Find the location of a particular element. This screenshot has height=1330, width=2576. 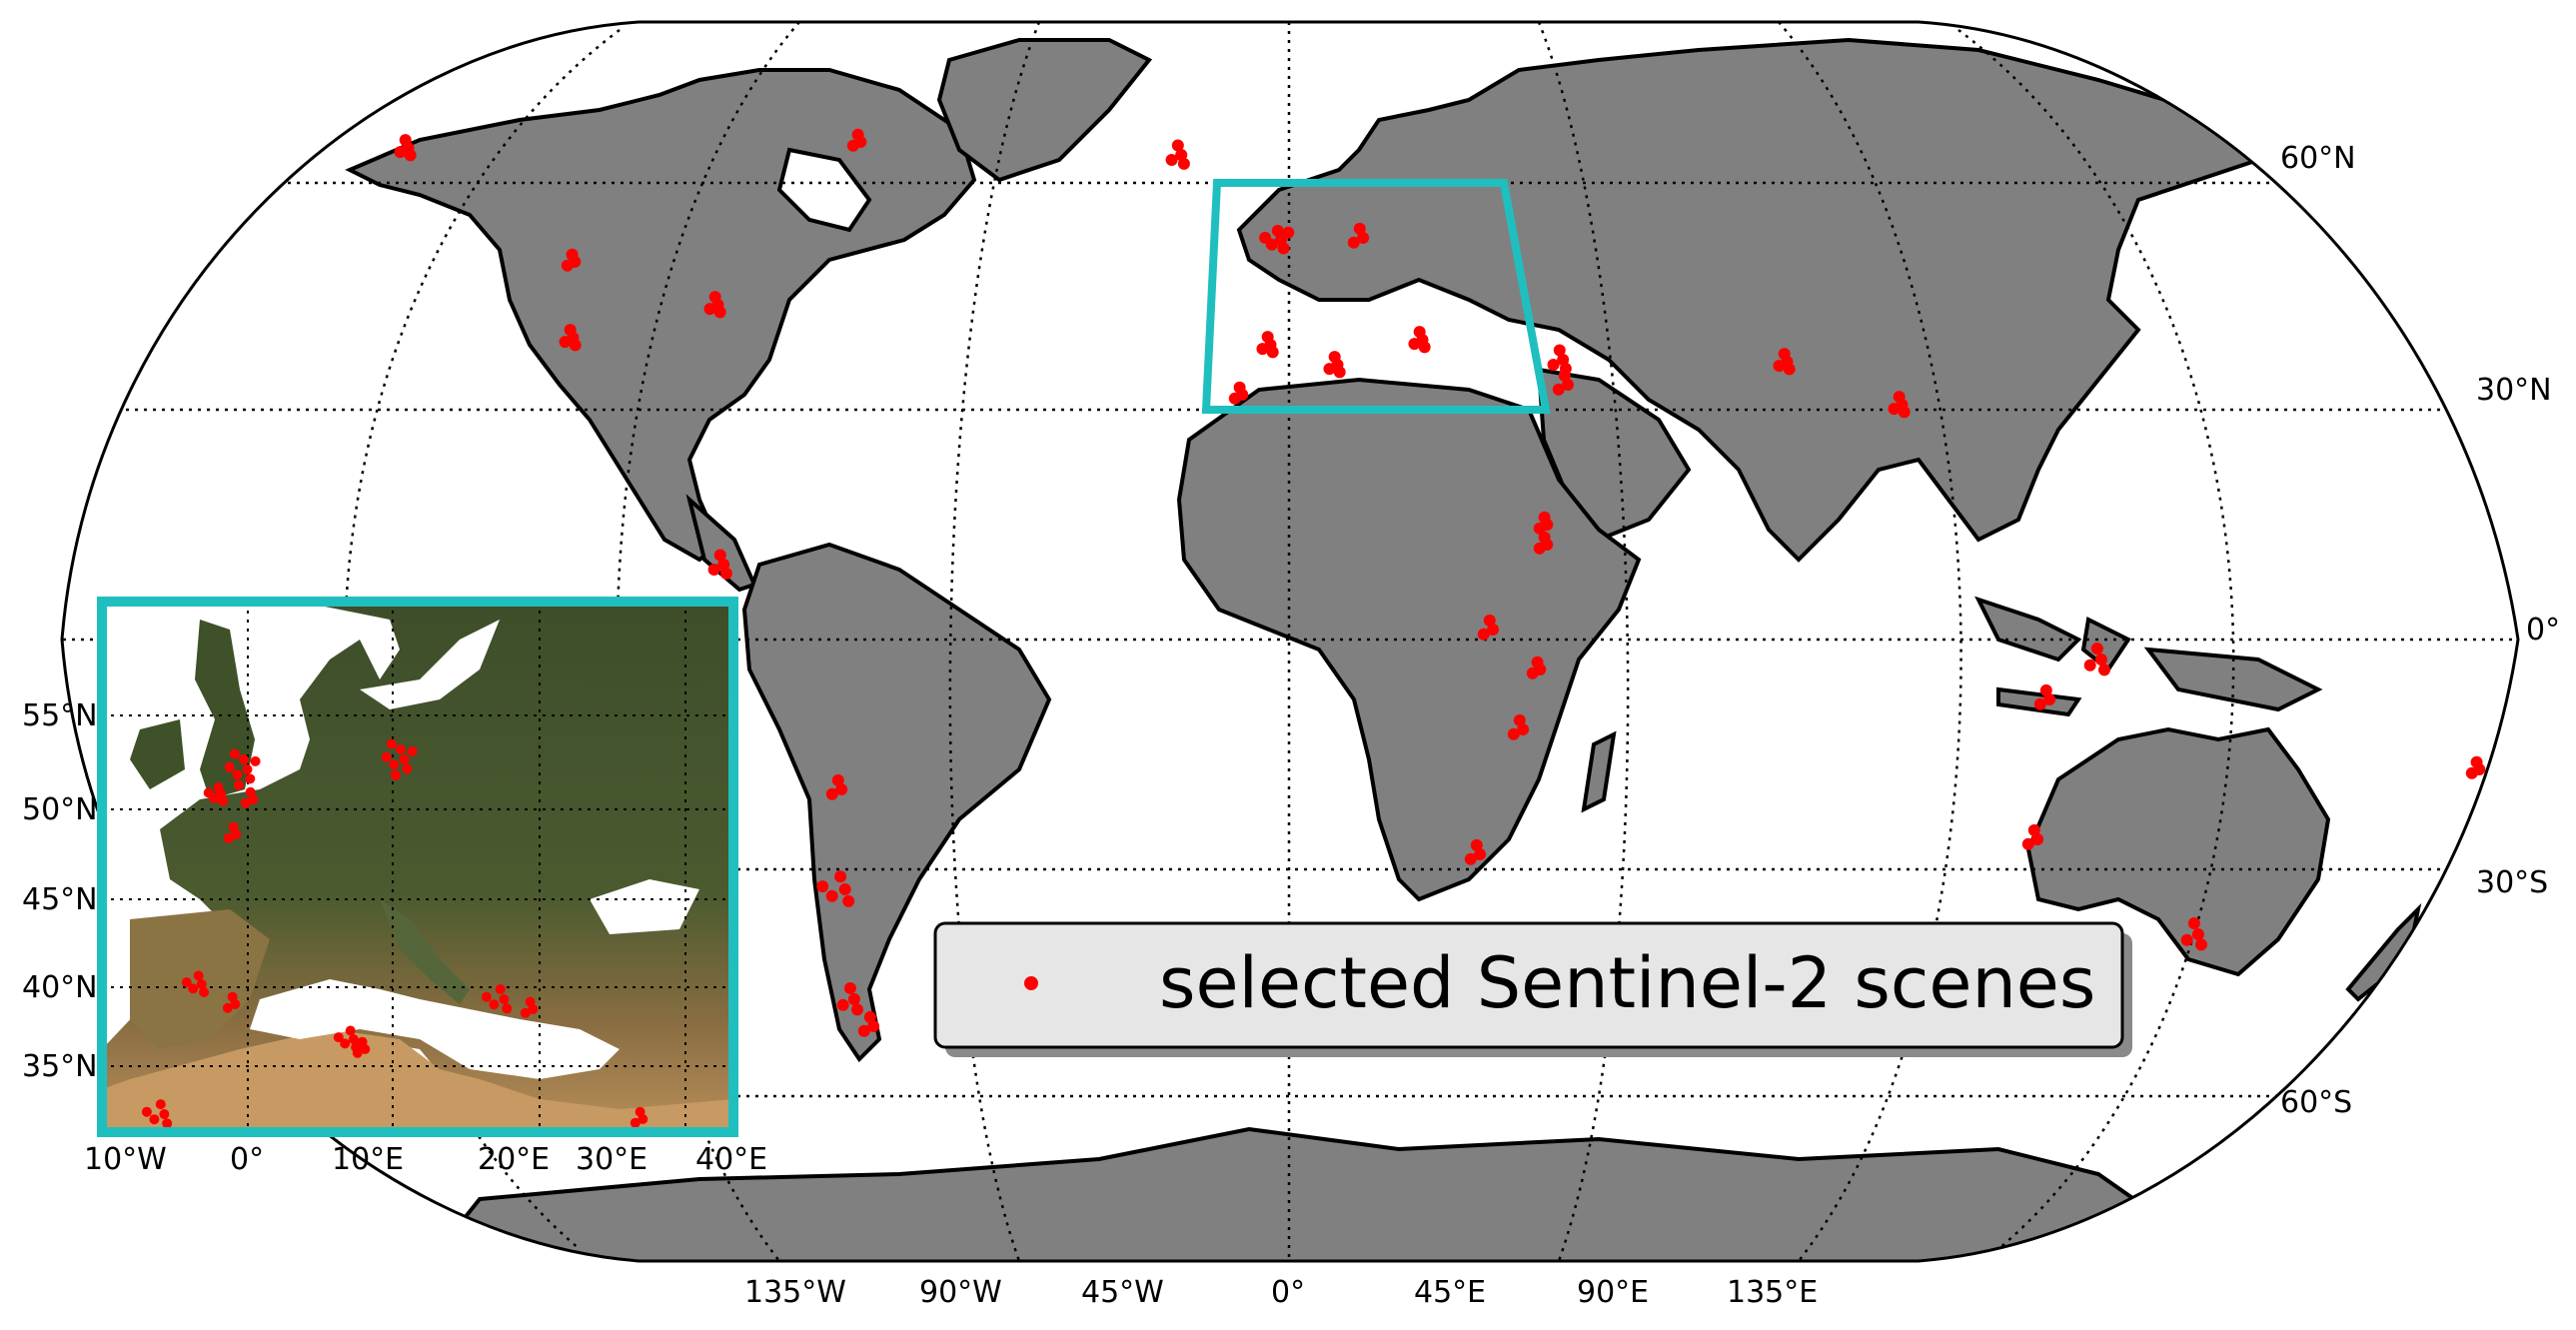

lon-label-90e: 90°E is located at coordinates (1613, 1292).